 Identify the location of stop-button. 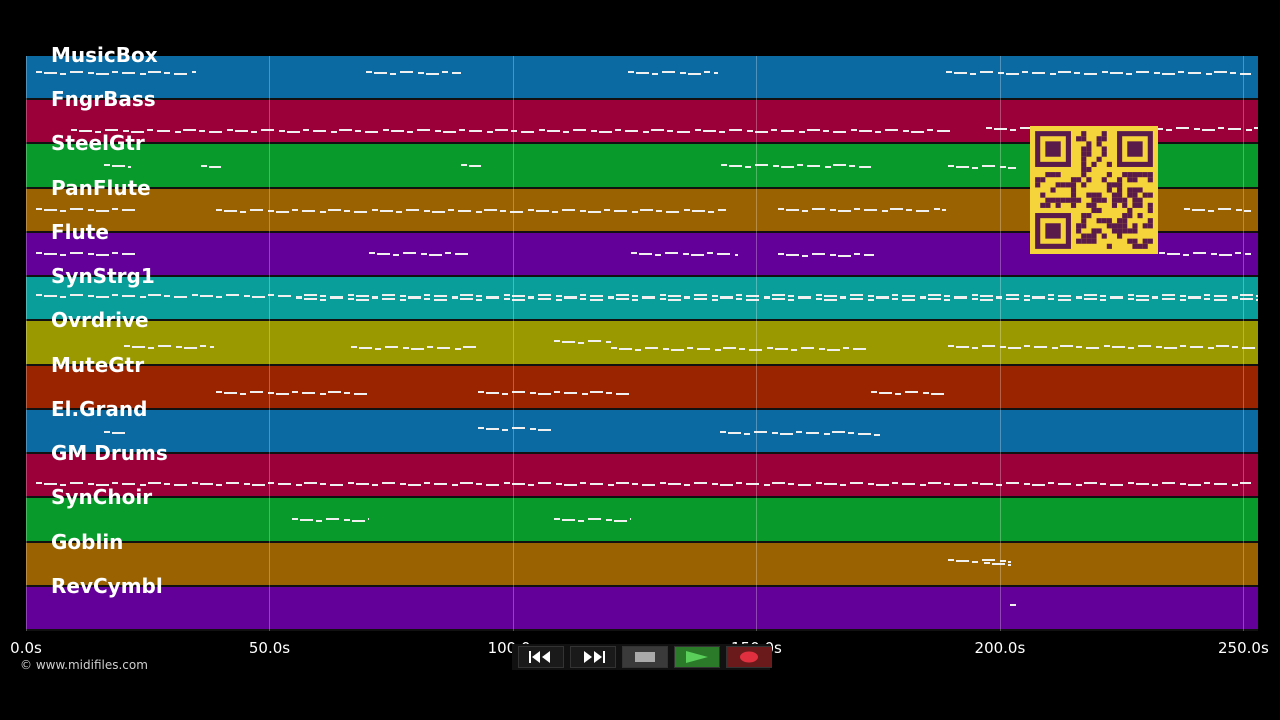
(645, 657).